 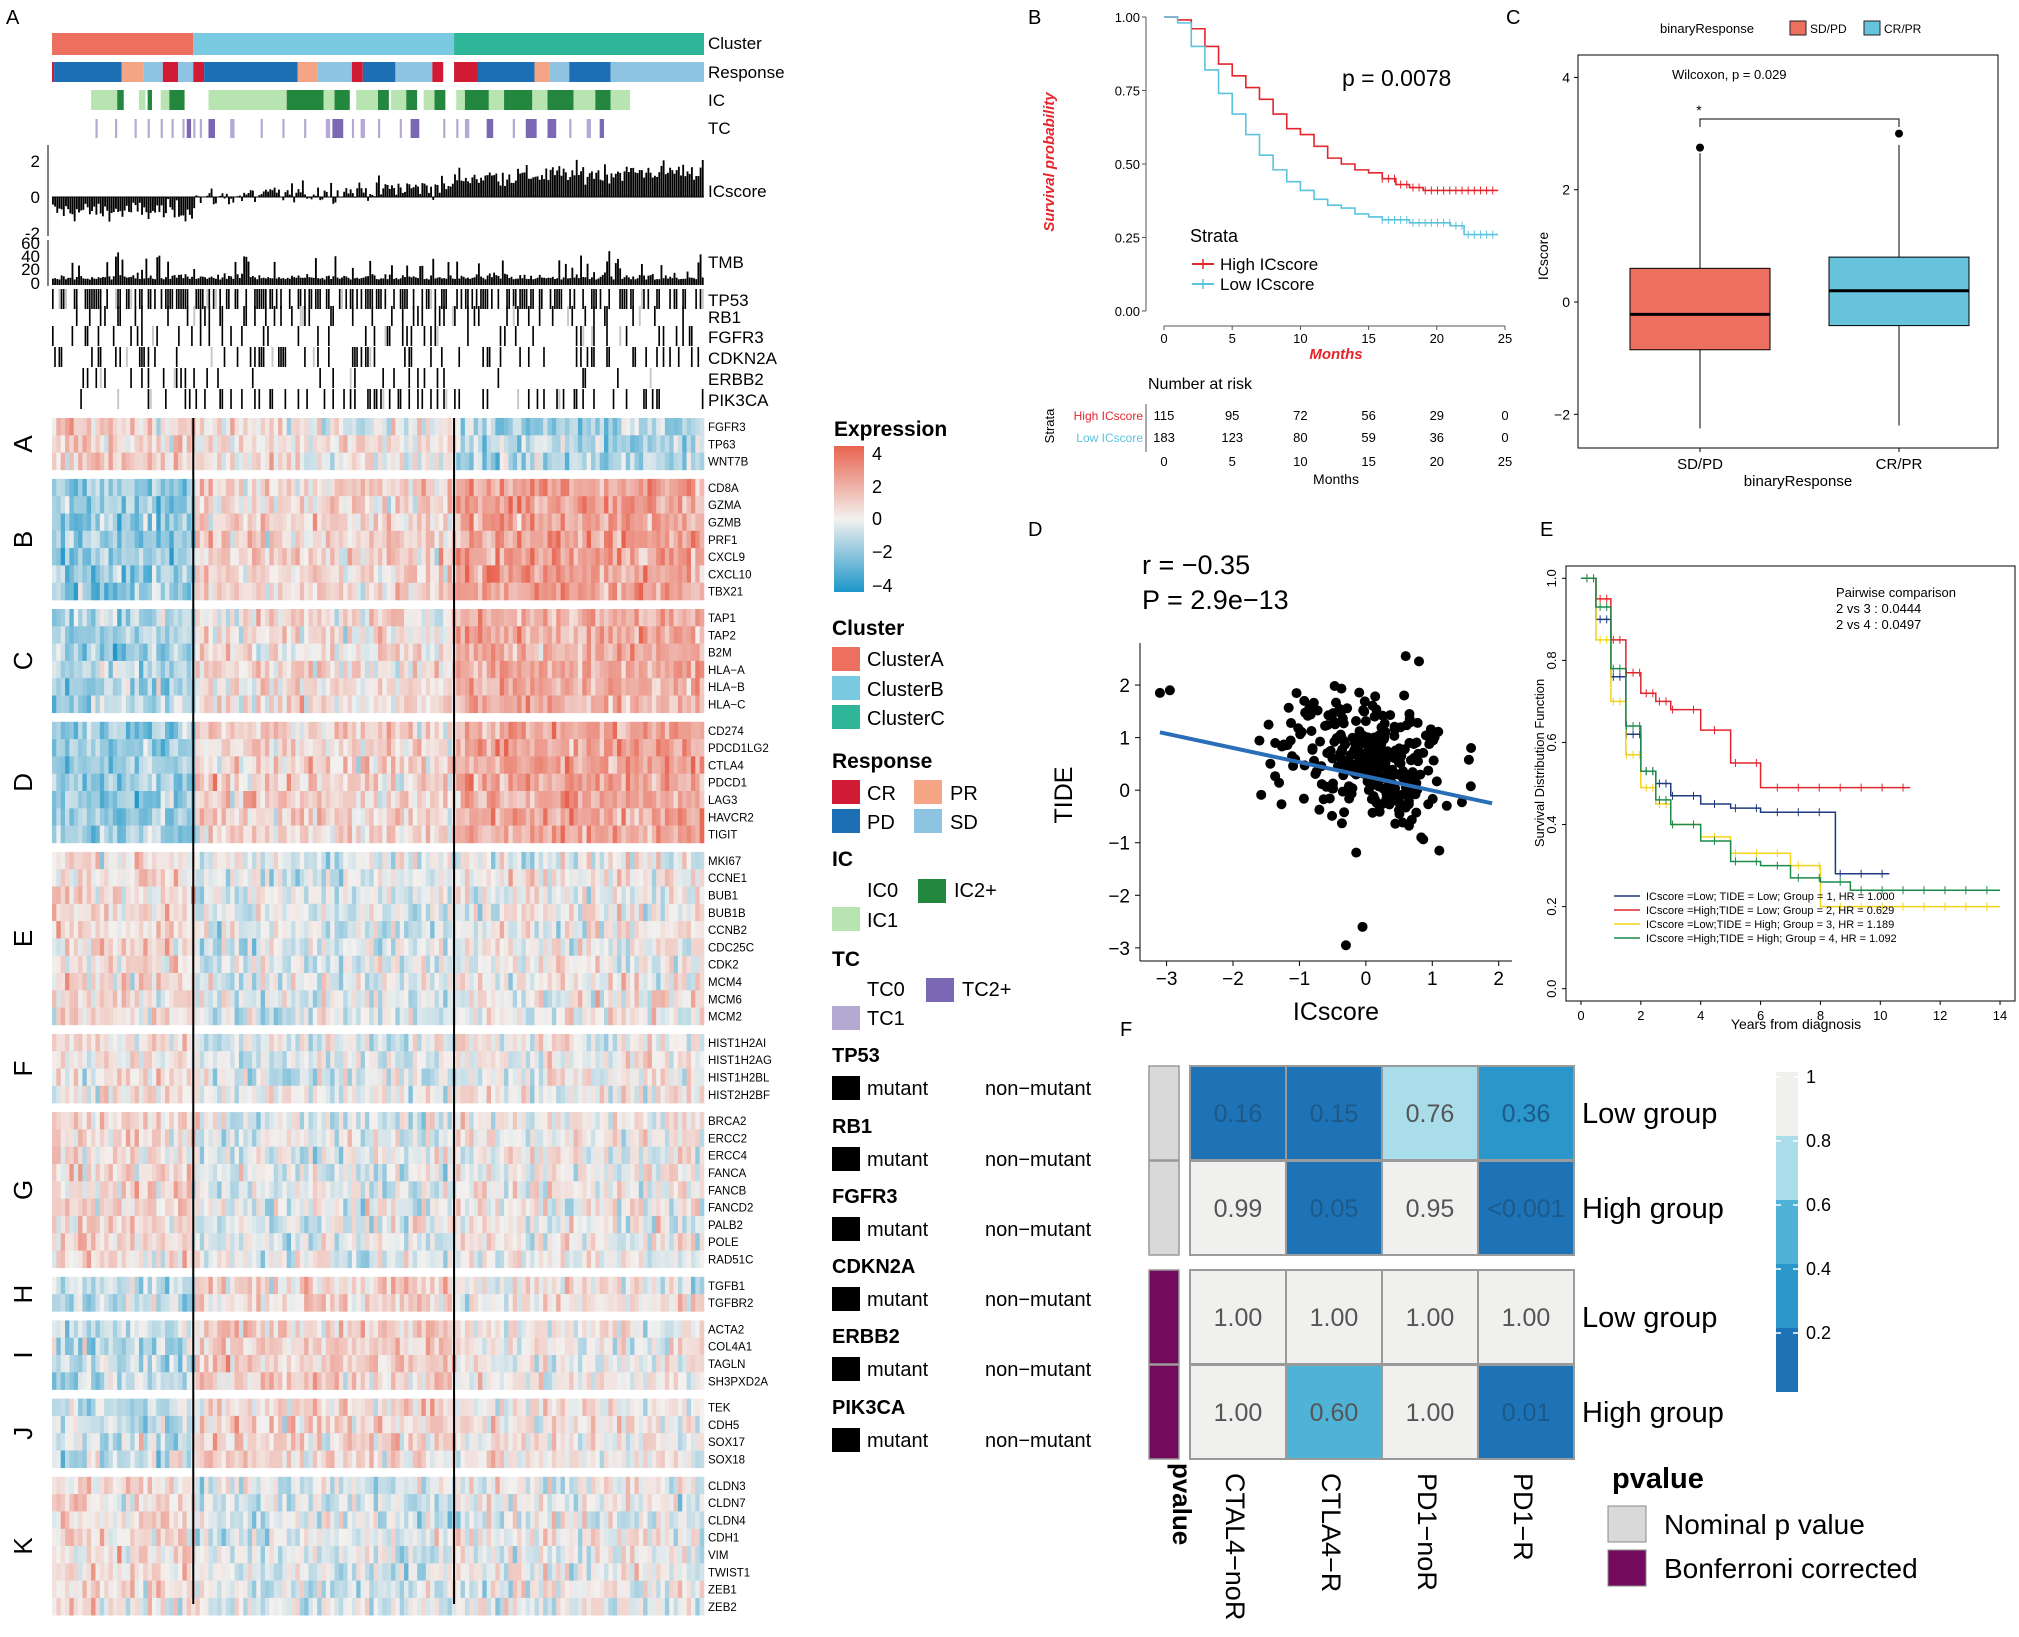 What do you see at coordinates (104, 100) in the screenshot?
I see `ic-segment` at bounding box center [104, 100].